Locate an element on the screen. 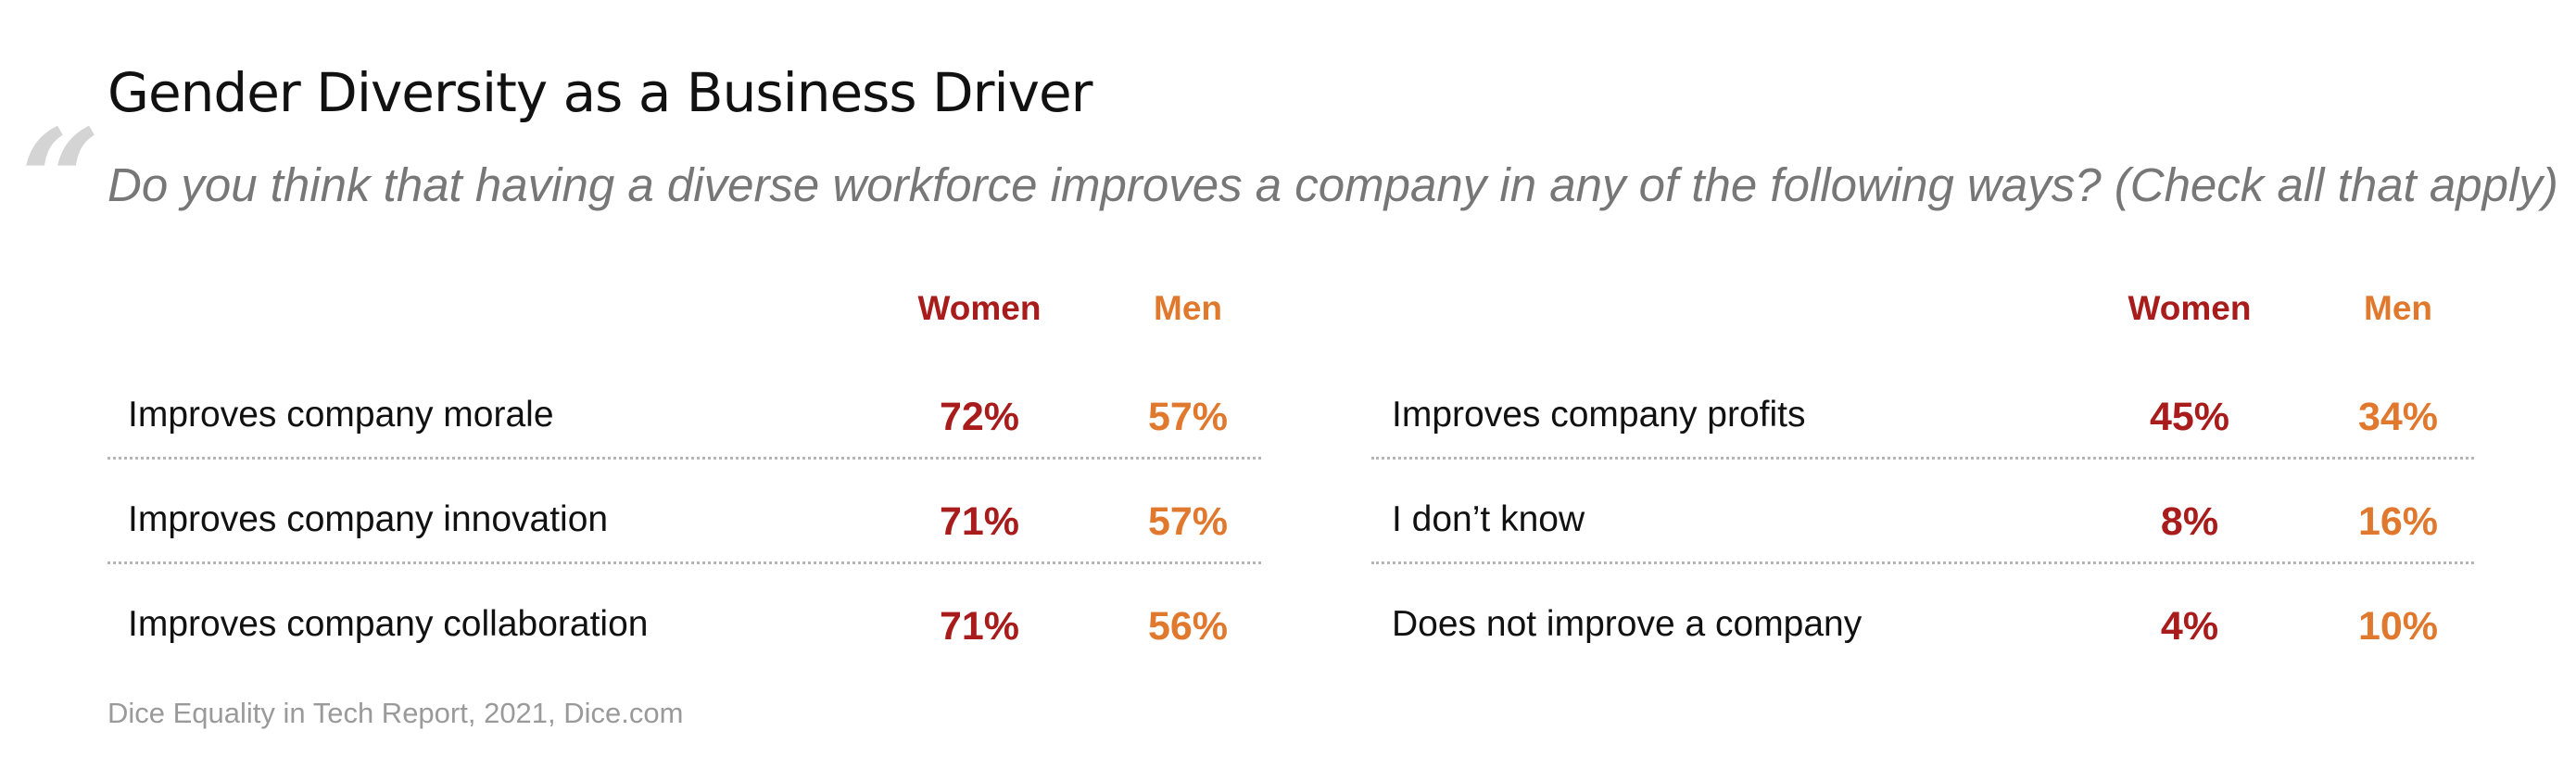  women-value: 4% is located at coordinates (2190, 626).